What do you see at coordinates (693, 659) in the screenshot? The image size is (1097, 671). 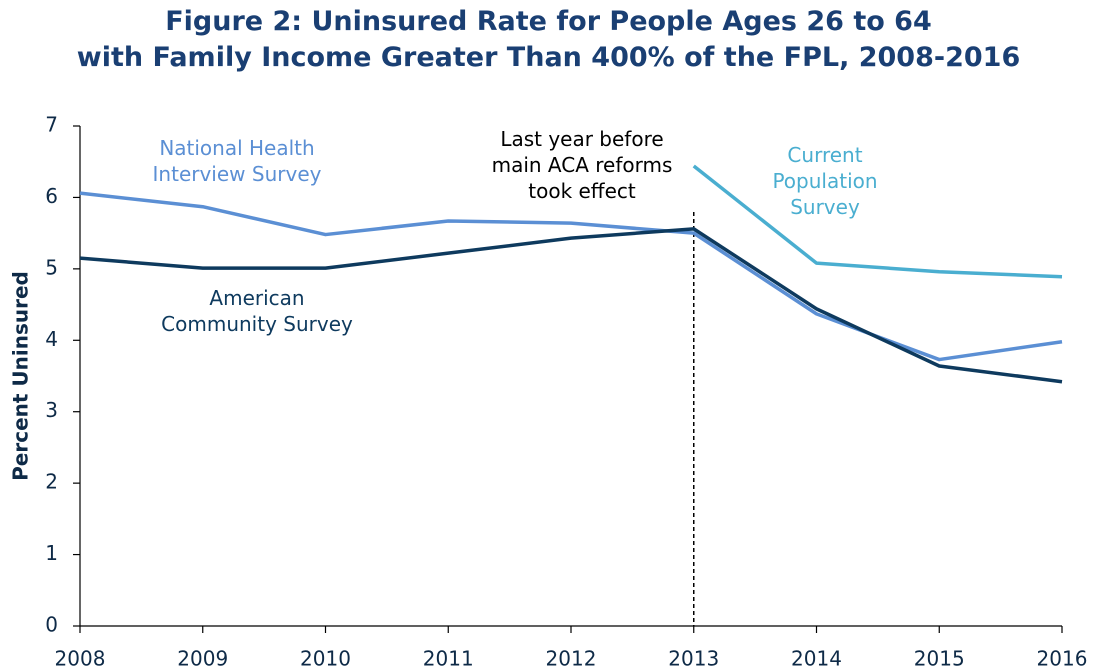 I see `x-tick-label: 2013` at bounding box center [693, 659].